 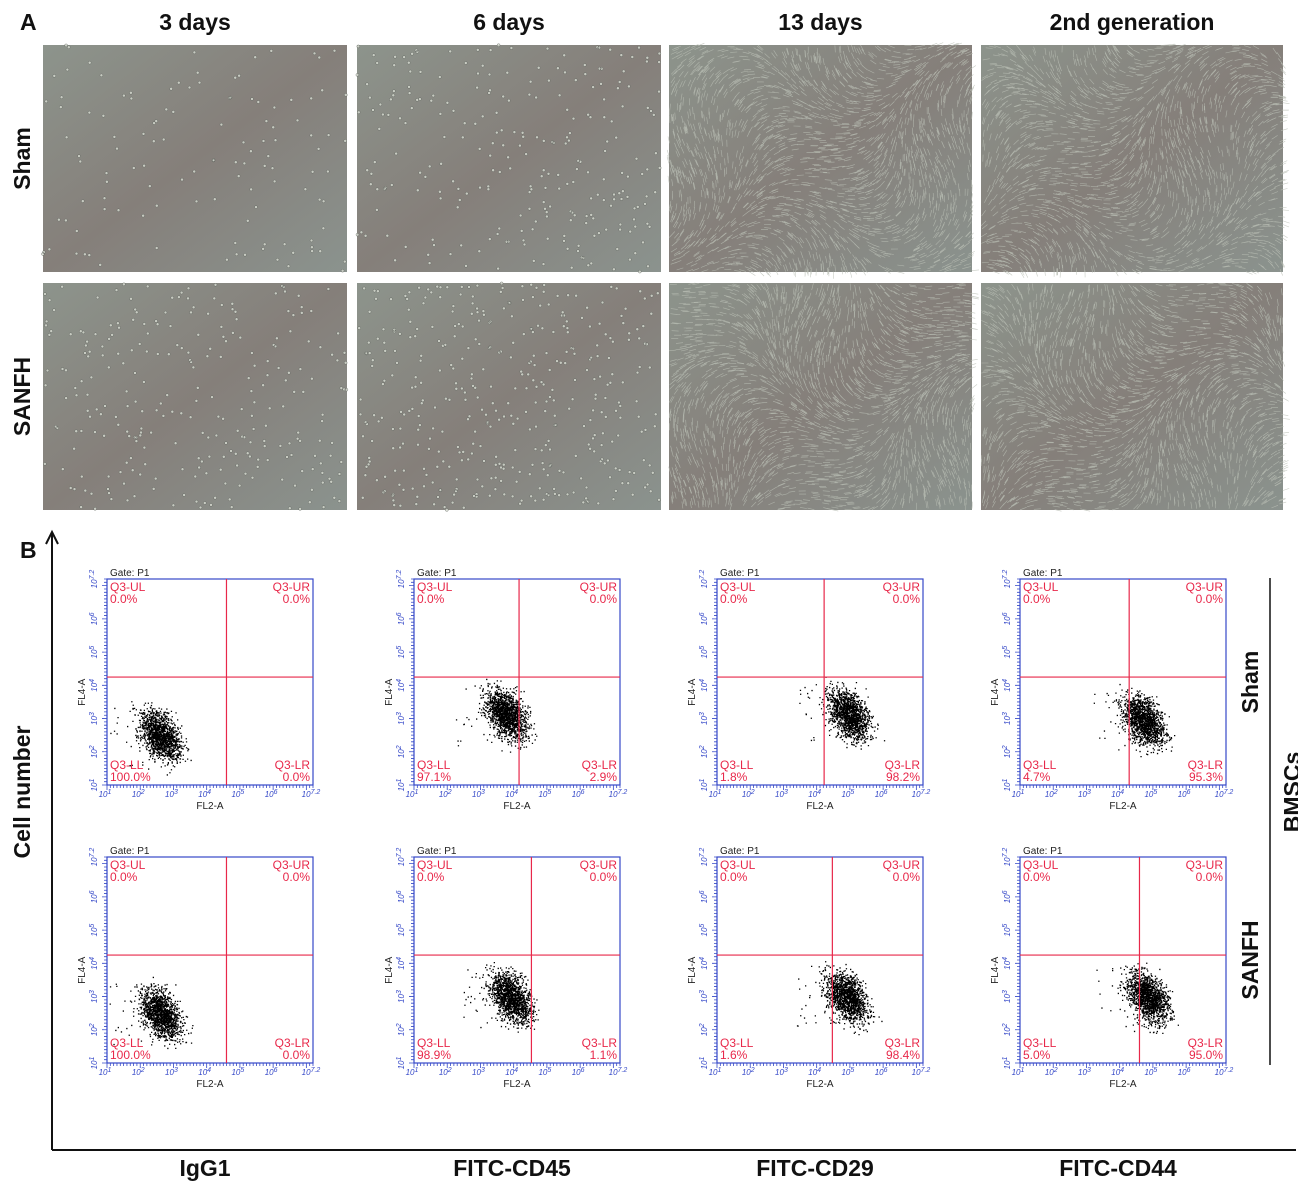 I want to click on row-label: SANFH, so click(x=1250, y=959).